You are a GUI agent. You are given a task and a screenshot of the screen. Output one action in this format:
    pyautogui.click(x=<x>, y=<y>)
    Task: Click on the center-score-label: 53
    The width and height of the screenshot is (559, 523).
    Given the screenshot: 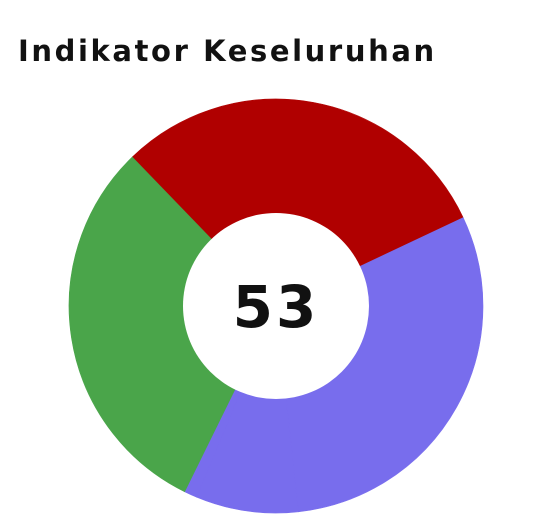 What is the action you would take?
    pyautogui.click(x=276, y=307)
    